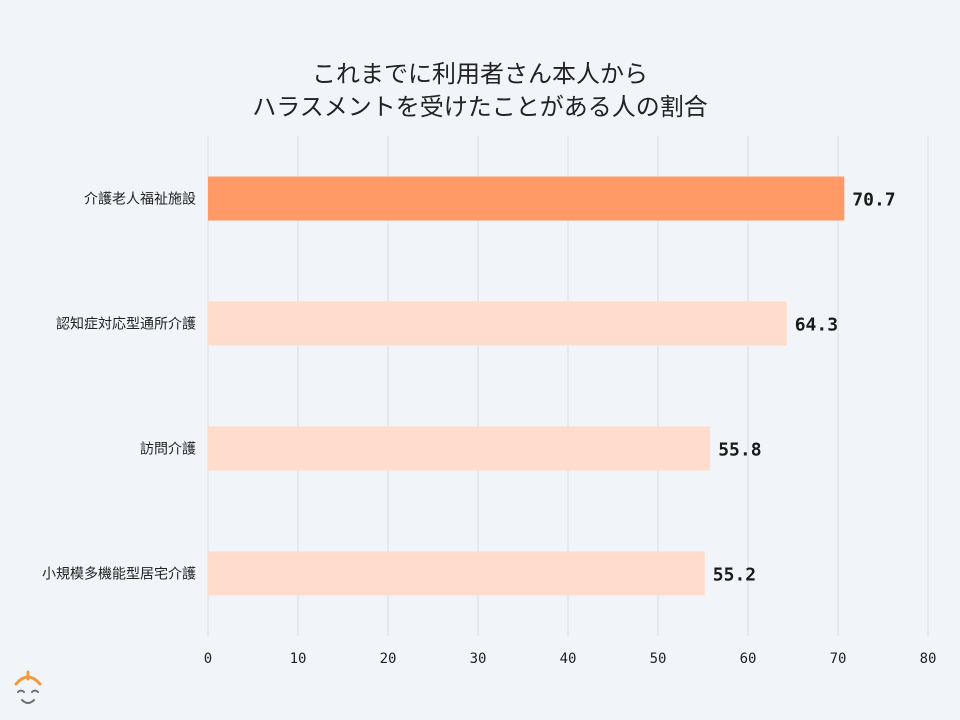 Image resolution: width=960 pixels, height=720 pixels. Describe the element at coordinates (804, 388) in the screenshot. I see `value-labels: 70.7 64.3 55.8 55.2` at that location.